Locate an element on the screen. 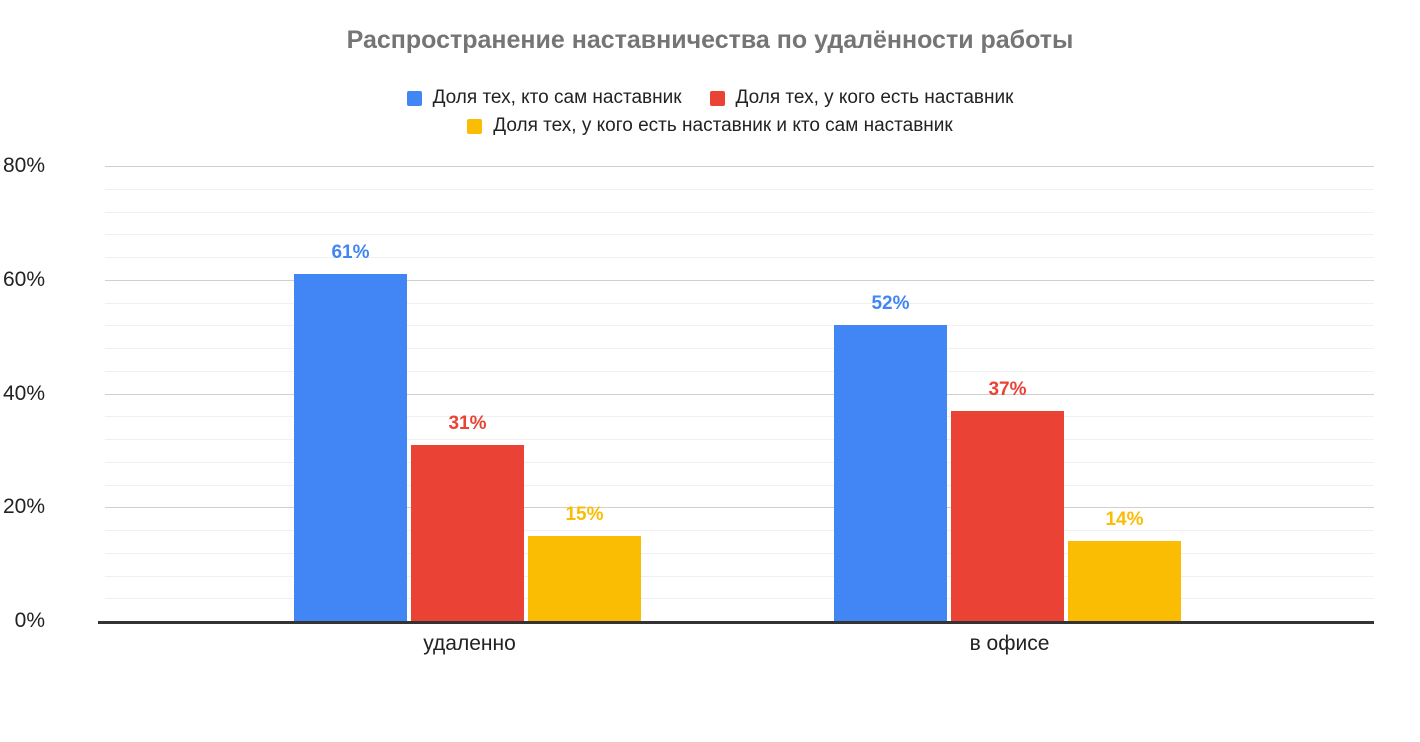  bar-value-label: 14% is located at coordinates (1124, 520).